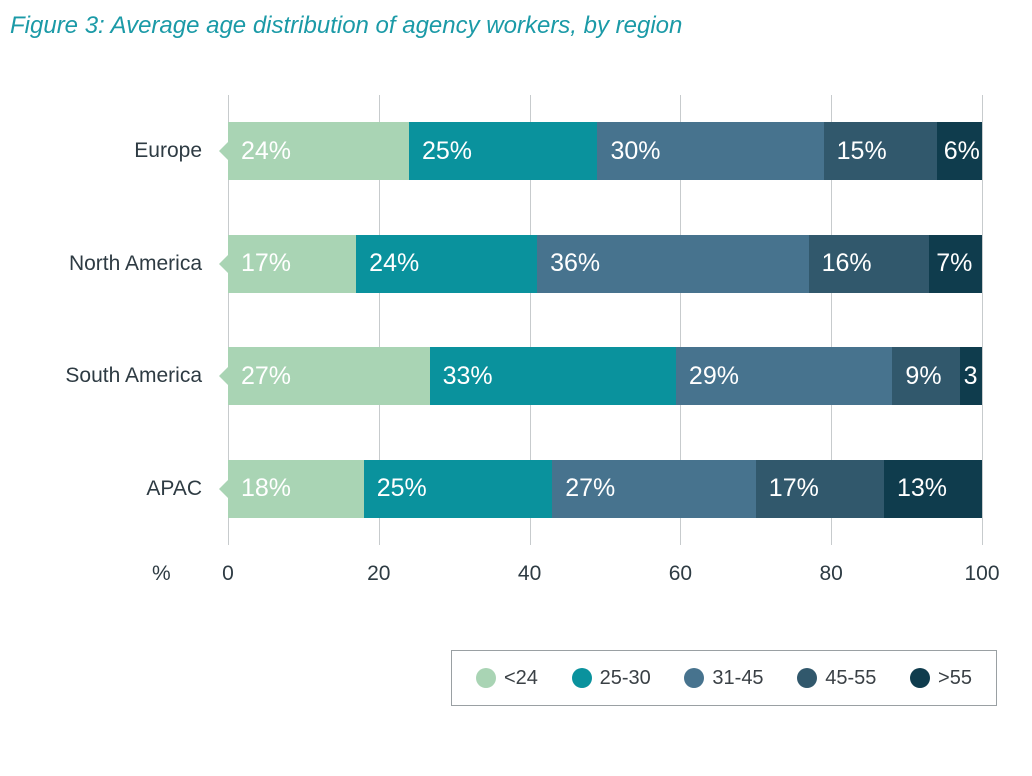 This screenshot has width=1032, height=776. I want to click on bar-segment: 36%, so click(673, 263).